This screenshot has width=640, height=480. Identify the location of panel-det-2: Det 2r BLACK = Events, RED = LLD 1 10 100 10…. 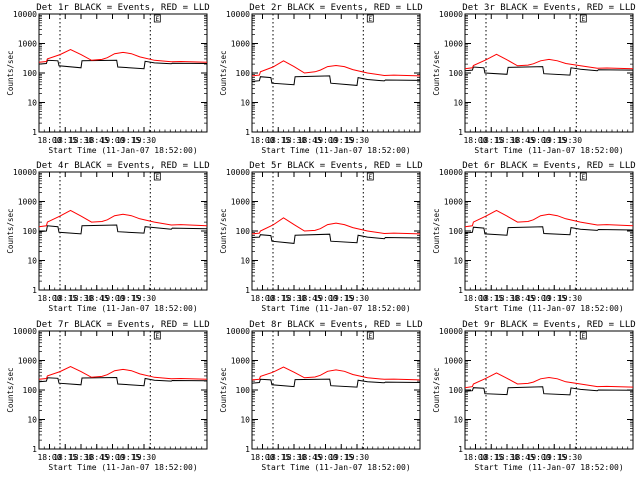
(321, 79).